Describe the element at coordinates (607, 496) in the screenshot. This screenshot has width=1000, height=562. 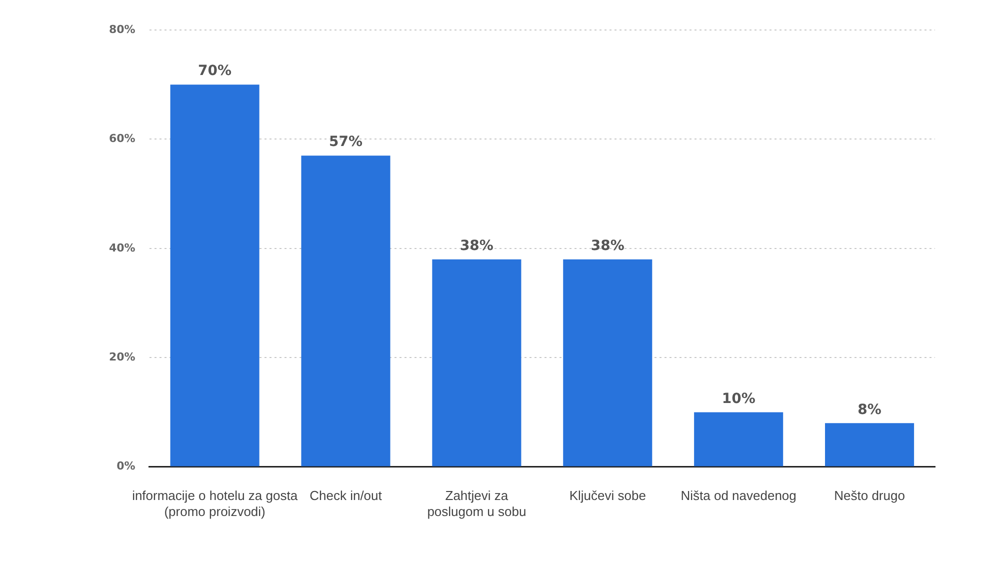
I see `x-tick-label: Ključevi sobe` at that location.